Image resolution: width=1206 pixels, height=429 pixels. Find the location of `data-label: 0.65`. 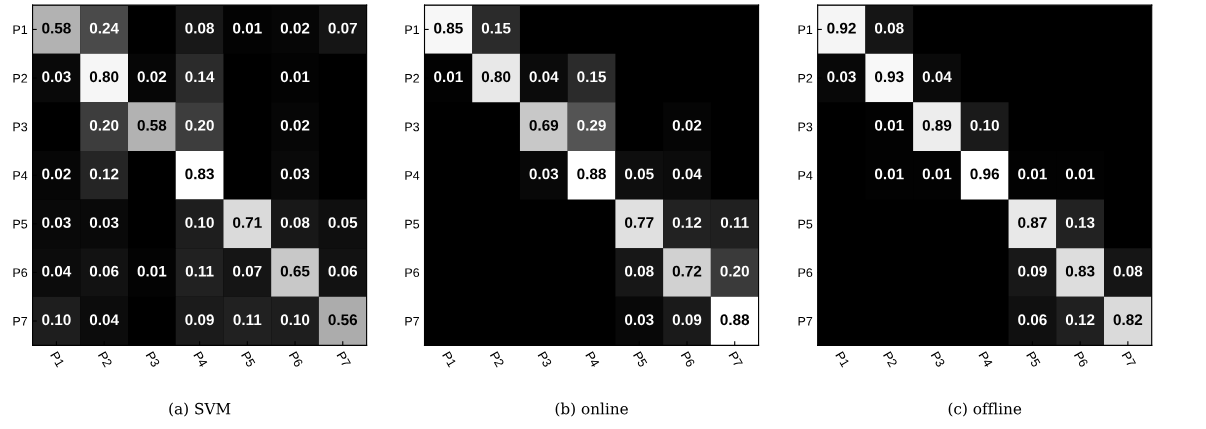

data-label: 0.65 is located at coordinates (295, 271).